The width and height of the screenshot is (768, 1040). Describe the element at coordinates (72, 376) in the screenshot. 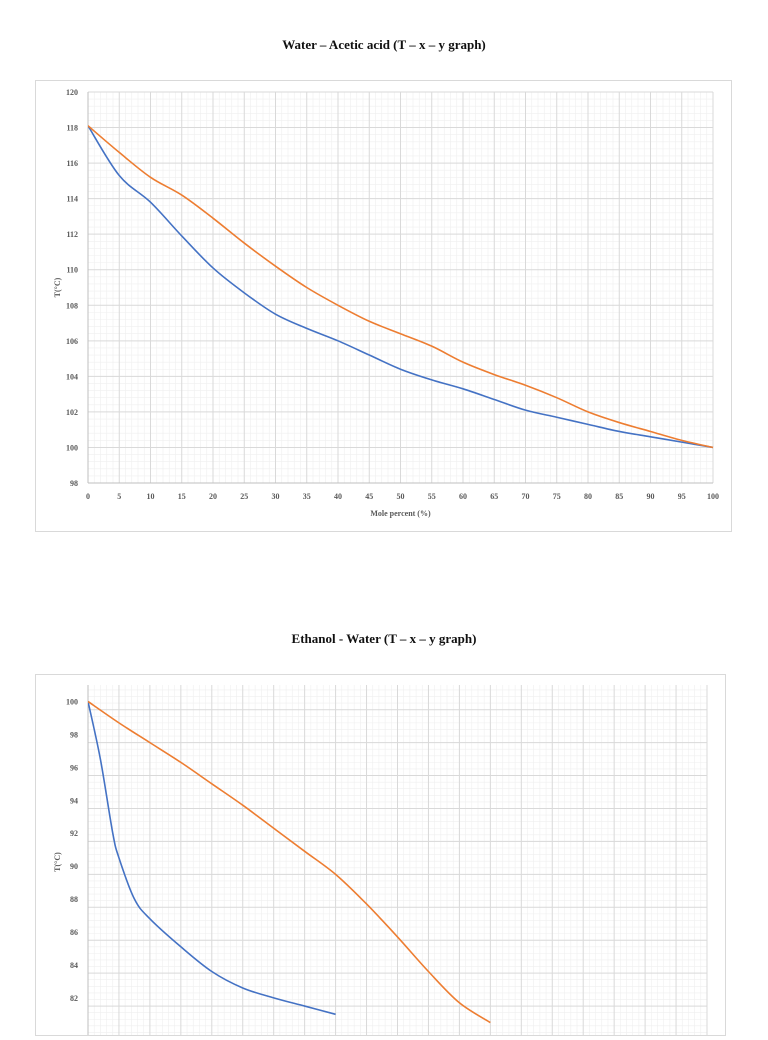

I see `y-tick-label: 104` at that location.